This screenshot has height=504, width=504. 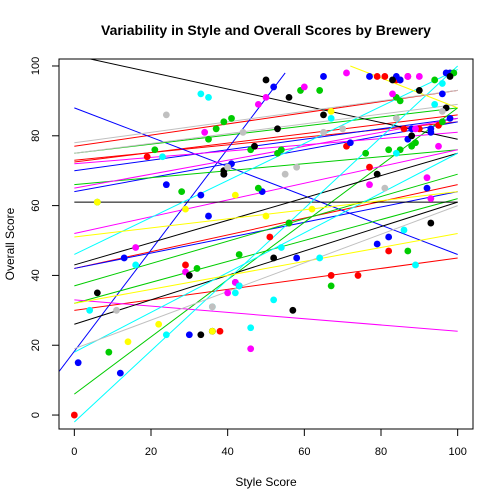 What do you see at coordinates (36, 345) in the screenshot?
I see `y-tick-label: 20` at bounding box center [36, 345].